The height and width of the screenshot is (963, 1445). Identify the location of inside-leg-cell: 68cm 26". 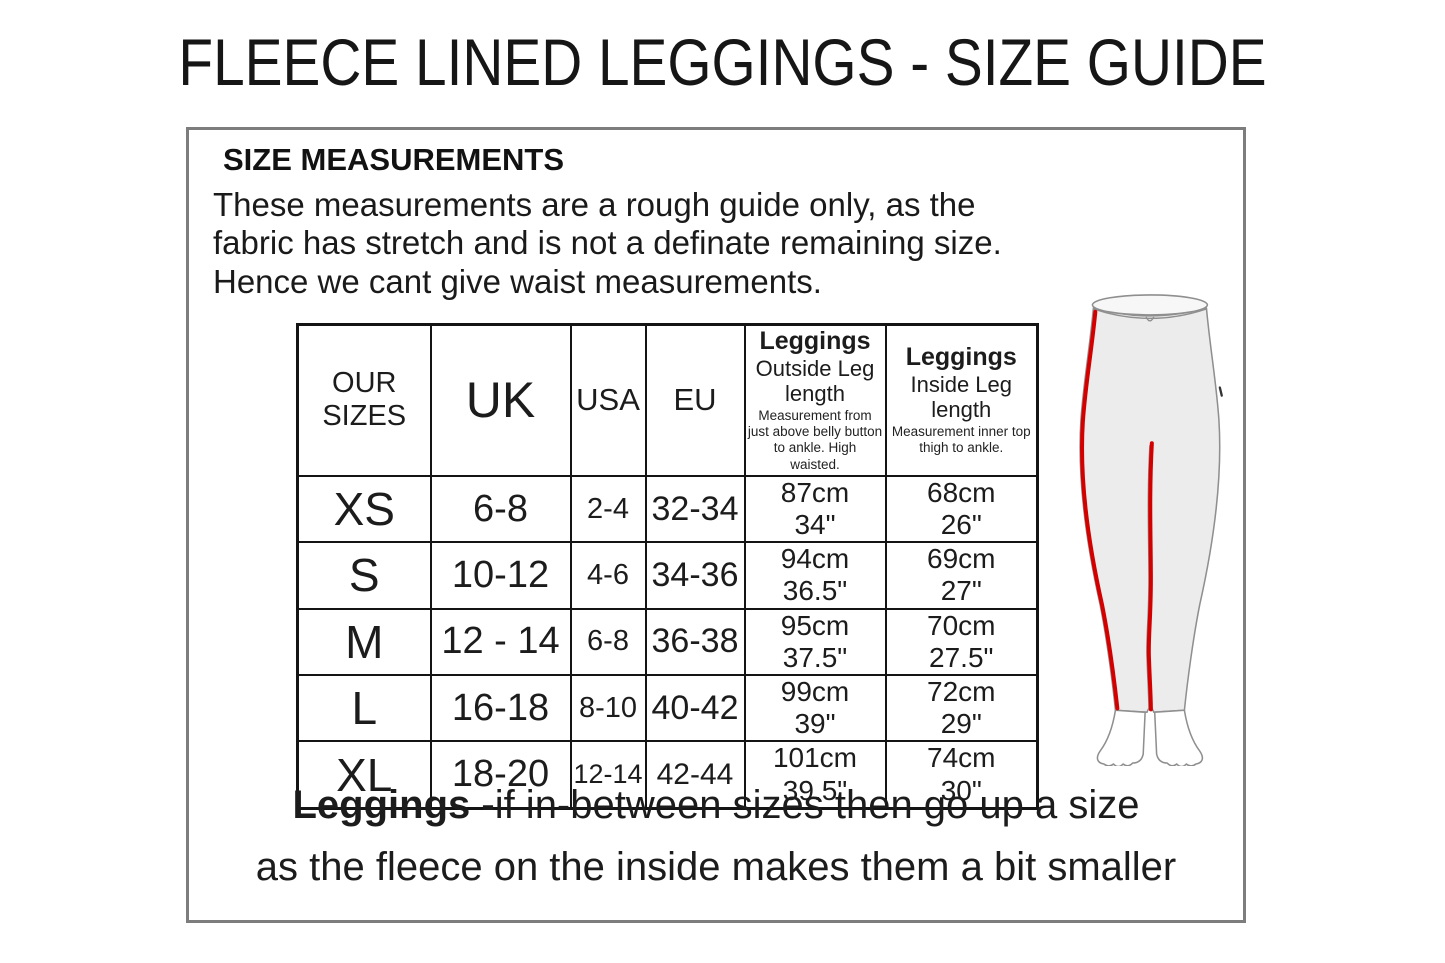
(961, 509).